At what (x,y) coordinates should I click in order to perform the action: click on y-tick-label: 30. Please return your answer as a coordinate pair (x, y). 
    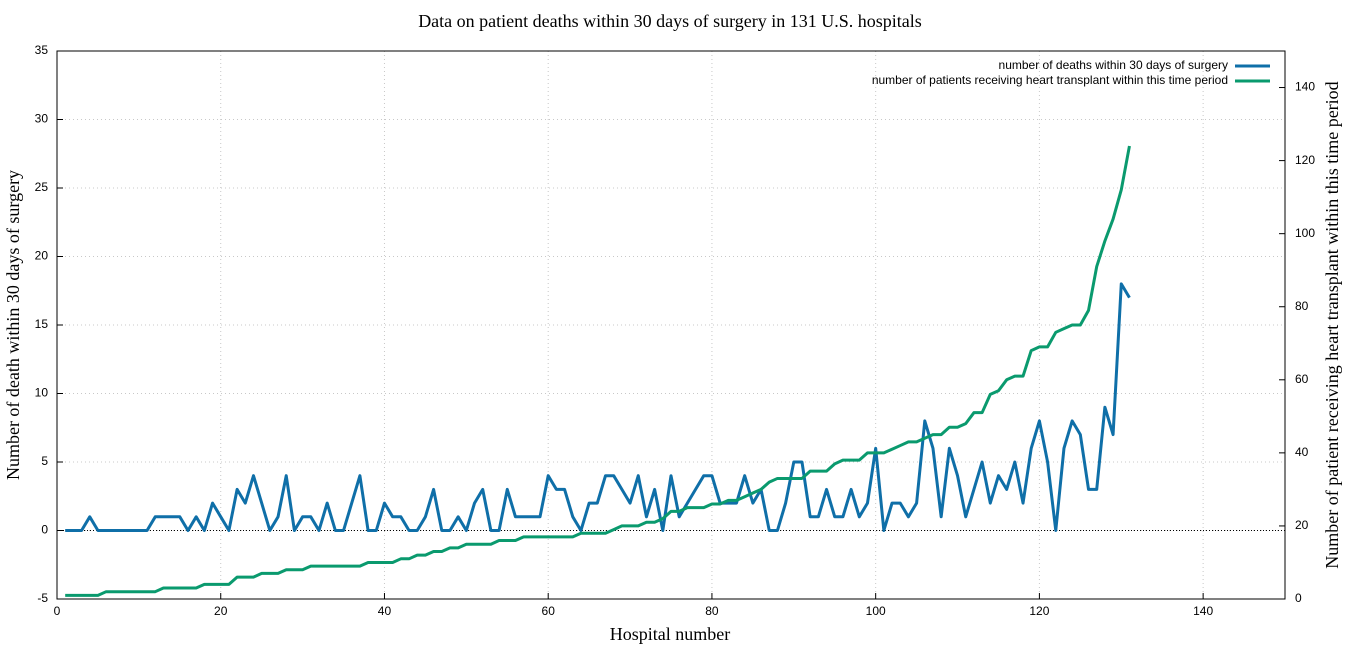
    Looking at the image, I should click on (42, 119).